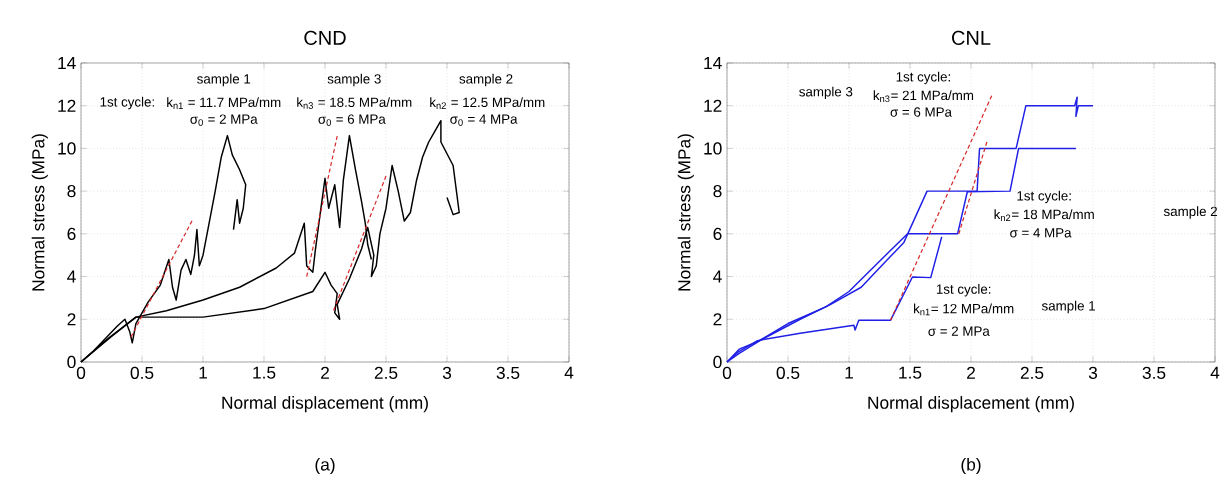 The height and width of the screenshot is (481, 1224). I want to click on text: (a), so click(325, 466).